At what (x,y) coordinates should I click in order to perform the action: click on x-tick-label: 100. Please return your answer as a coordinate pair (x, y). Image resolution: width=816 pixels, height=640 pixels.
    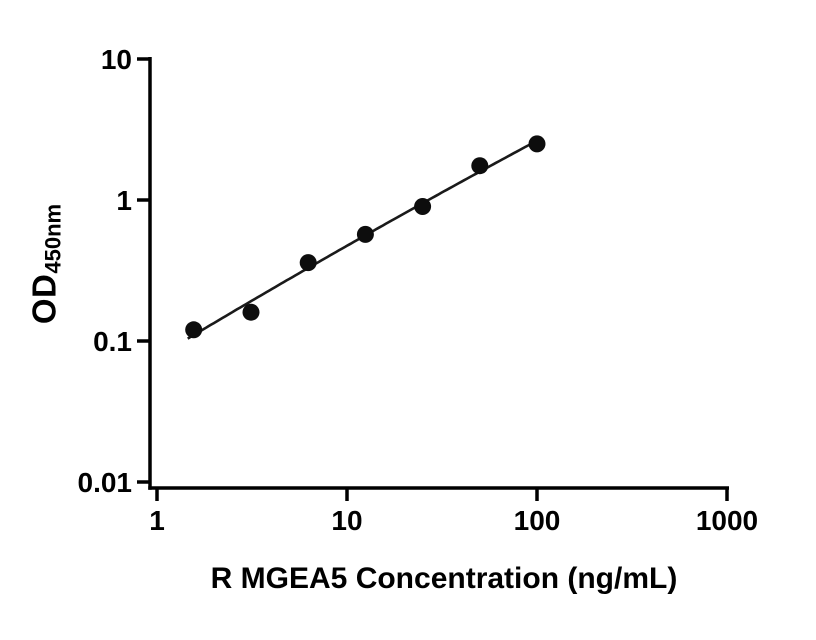
    Looking at the image, I should click on (537, 520).